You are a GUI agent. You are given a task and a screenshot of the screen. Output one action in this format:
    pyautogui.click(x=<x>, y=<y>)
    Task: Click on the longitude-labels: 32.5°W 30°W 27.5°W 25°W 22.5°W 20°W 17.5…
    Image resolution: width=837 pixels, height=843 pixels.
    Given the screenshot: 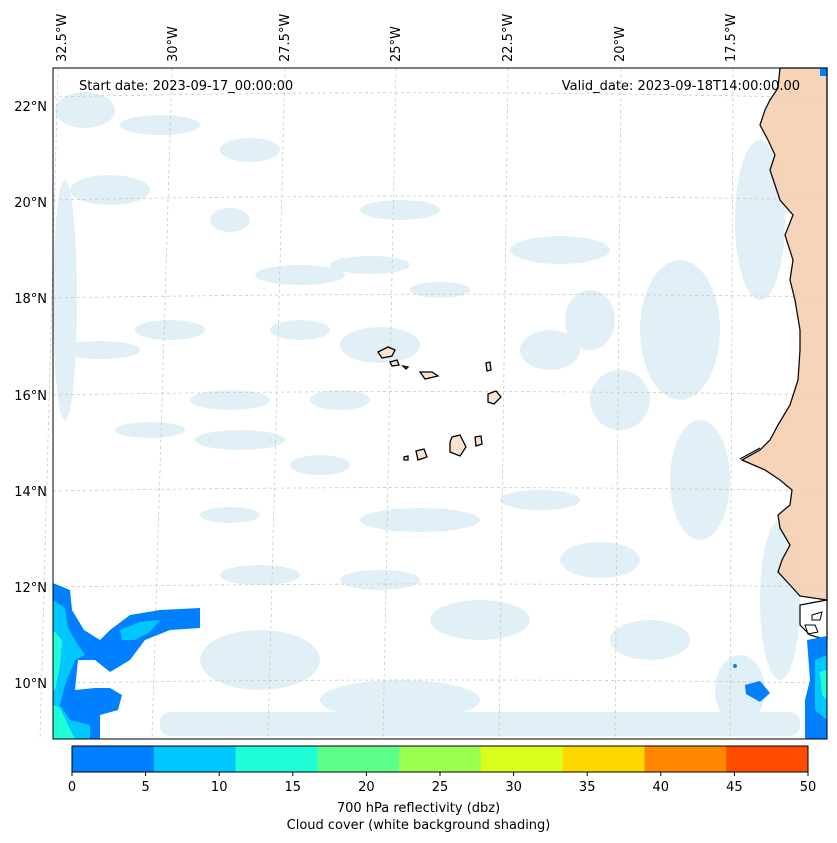 What is the action you would take?
    pyautogui.click(x=397, y=38)
    